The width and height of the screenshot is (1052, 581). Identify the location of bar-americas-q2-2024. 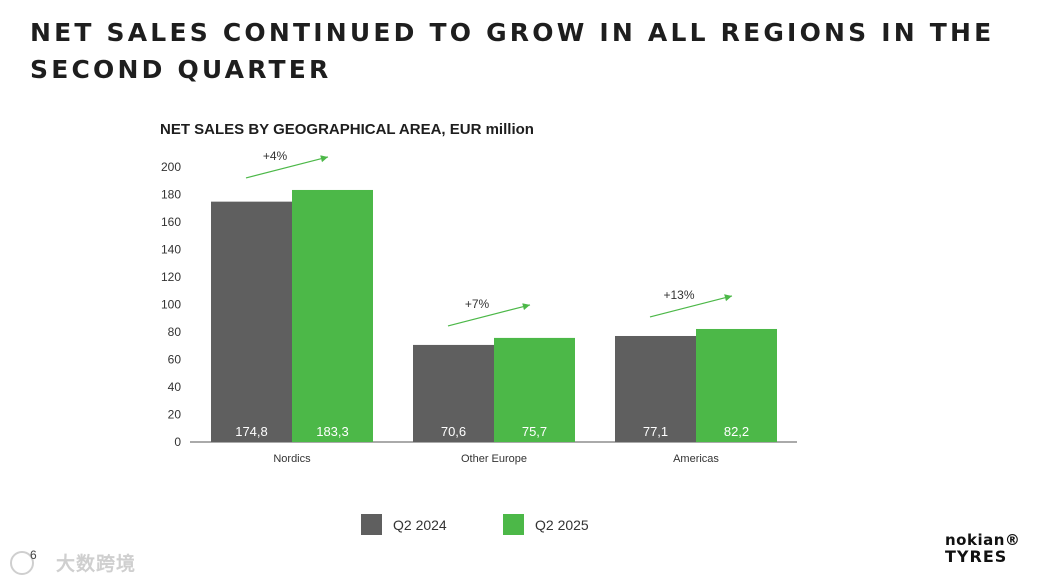
(655, 388).